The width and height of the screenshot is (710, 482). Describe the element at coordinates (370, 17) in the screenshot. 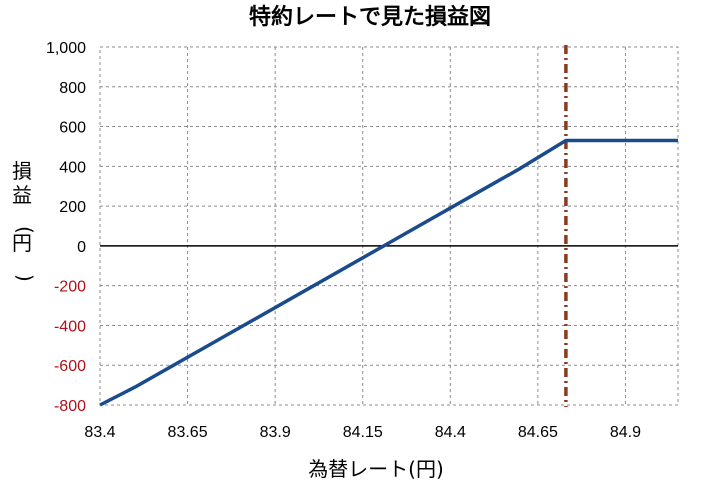

I see `chart-title: 特約レートで見た損益図` at that location.